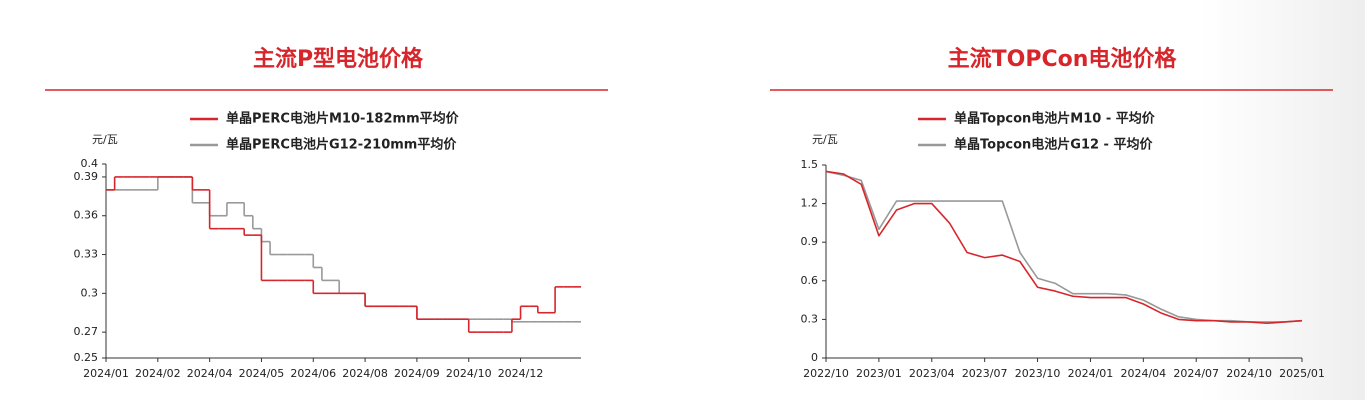 The image size is (1365, 400). Describe the element at coordinates (826, 373) in the screenshot. I see `x-tick-label: 2022/10` at that location.